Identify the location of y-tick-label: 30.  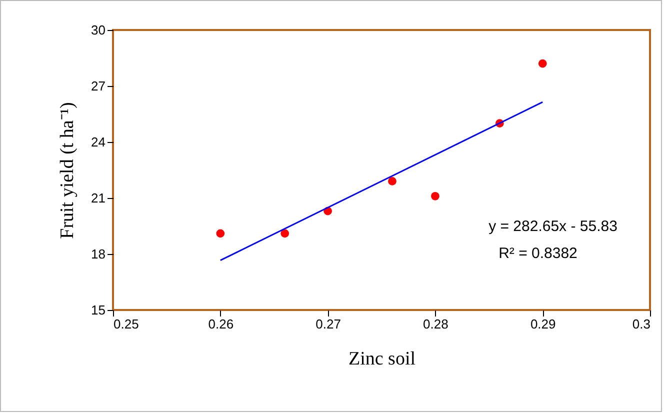
(98, 30).